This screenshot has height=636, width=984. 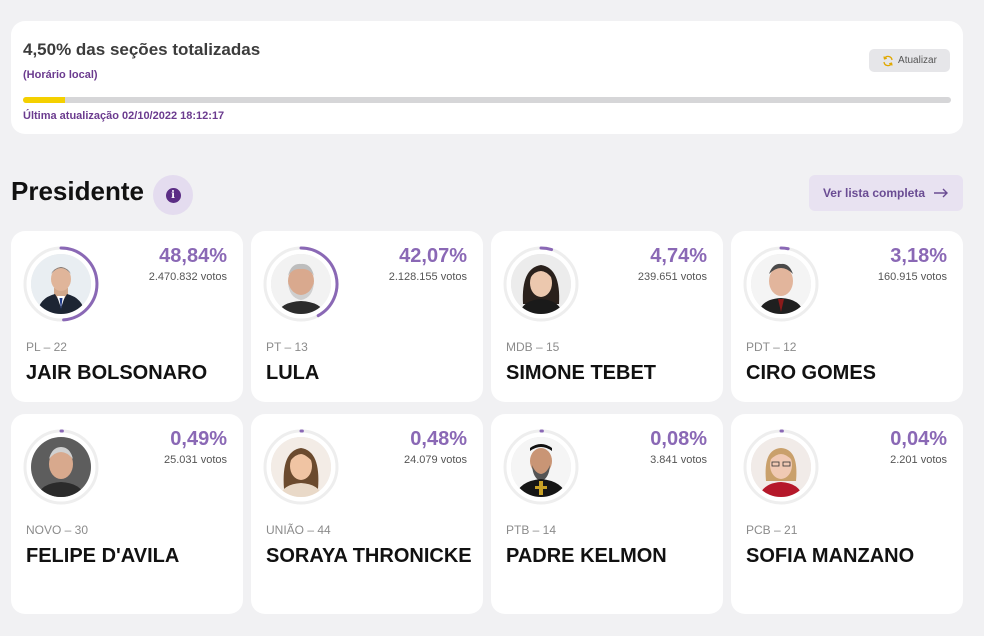 What do you see at coordinates (918, 439) in the screenshot?
I see `vote-percentage: 0,04%` at bounding box center [918, 439].